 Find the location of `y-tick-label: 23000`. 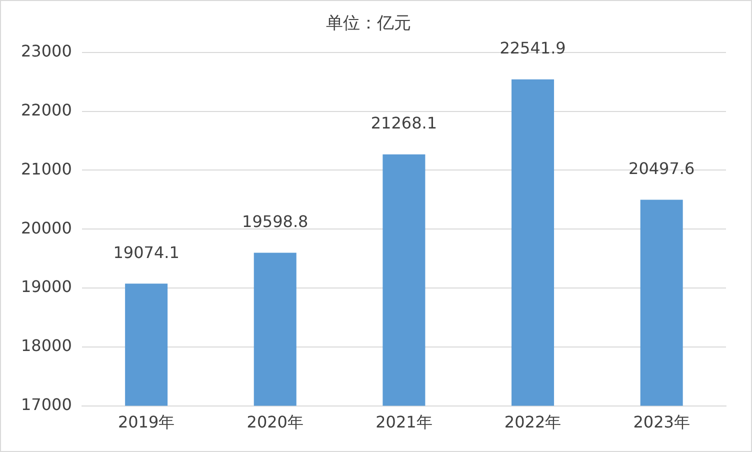

y-tick-label: 23000 is located at coordinates (46, 51).